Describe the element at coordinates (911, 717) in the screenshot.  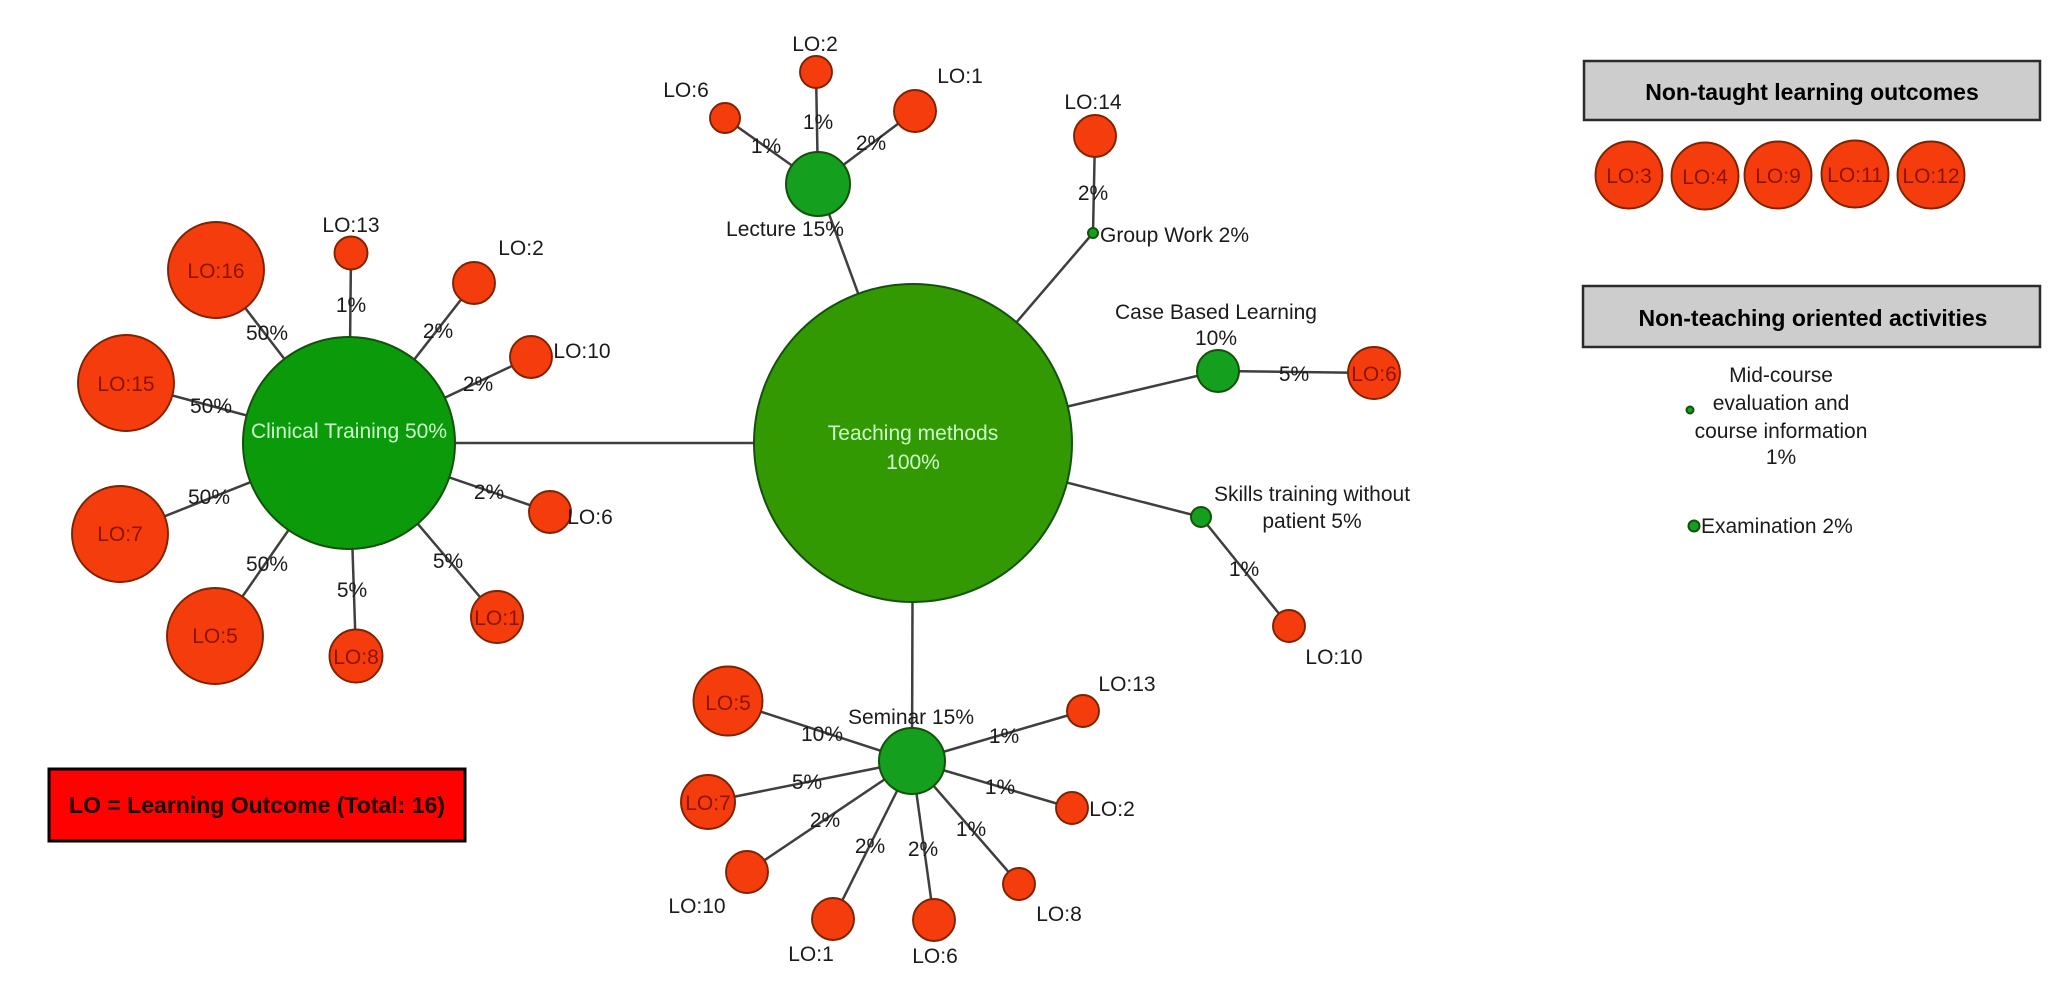
I see `svg-text: Seminar 15%` at that location.